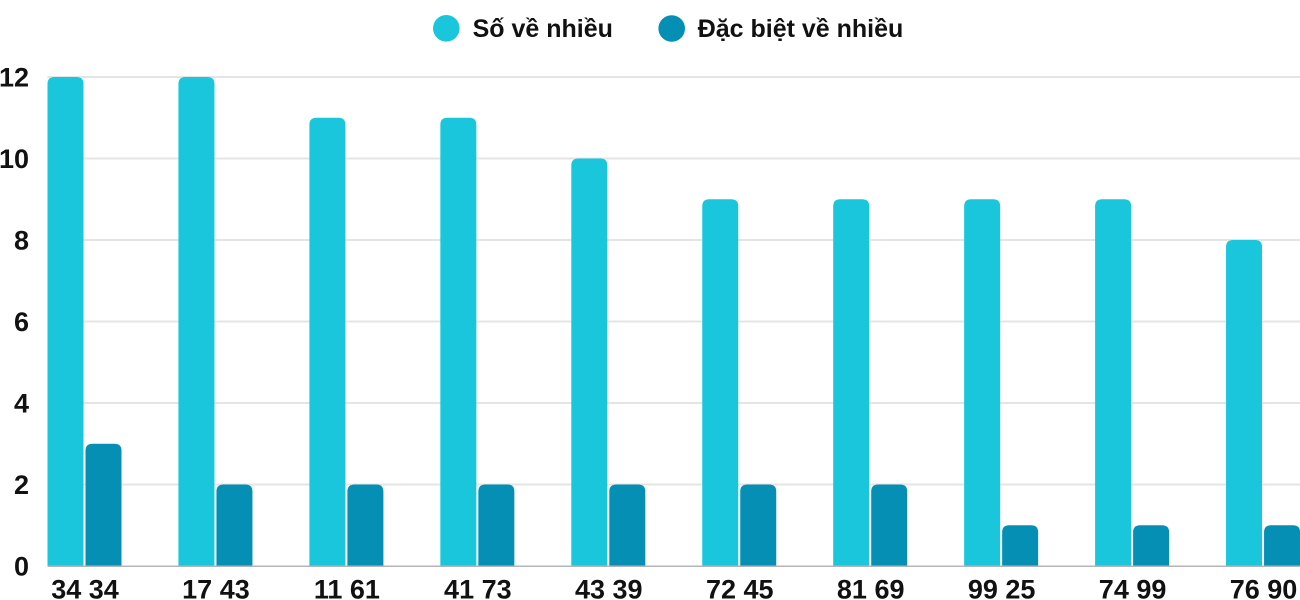 Image resolution: width=1300 pixels, height=600 pixels. What do you see at coordinates (1264, 587) in the screenshot?
I see `svg-text: 76 90` at bounding box center [1264, 587].